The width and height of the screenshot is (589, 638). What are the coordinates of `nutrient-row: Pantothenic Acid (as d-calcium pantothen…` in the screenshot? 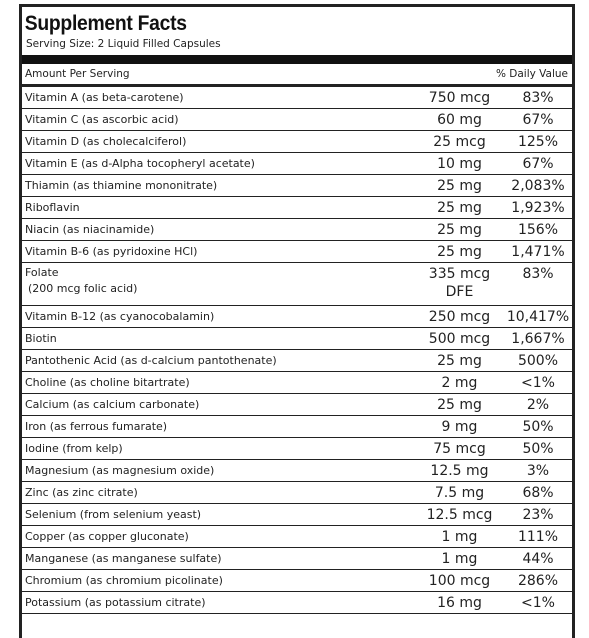 It's located at (297, 361).